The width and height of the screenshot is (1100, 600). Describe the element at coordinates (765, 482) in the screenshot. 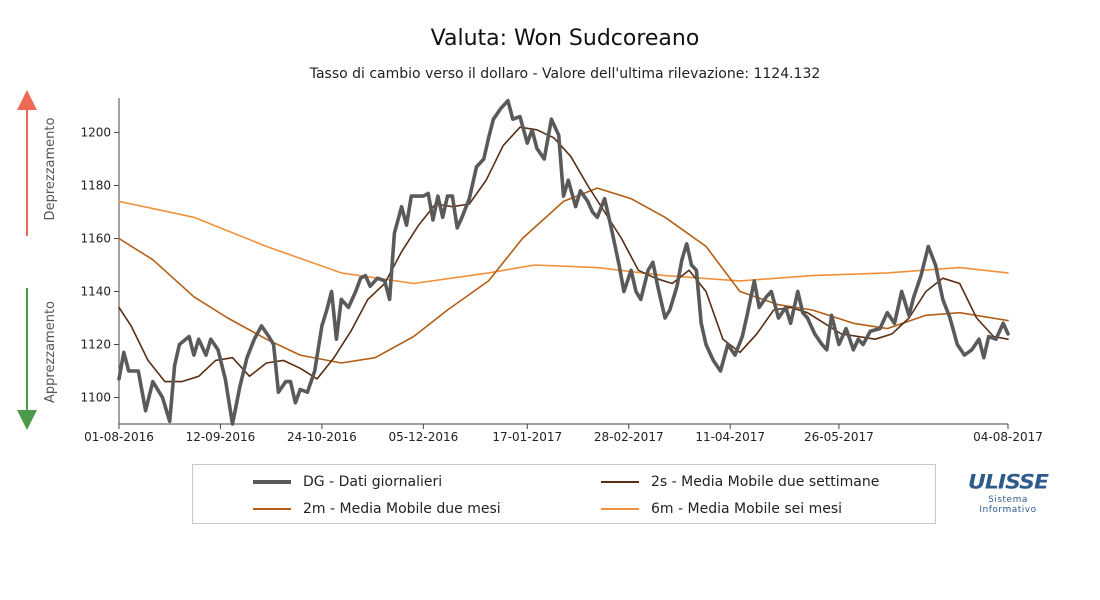

I see `legend-label-2s: 2s - Media Mobile due settimane` at that location.